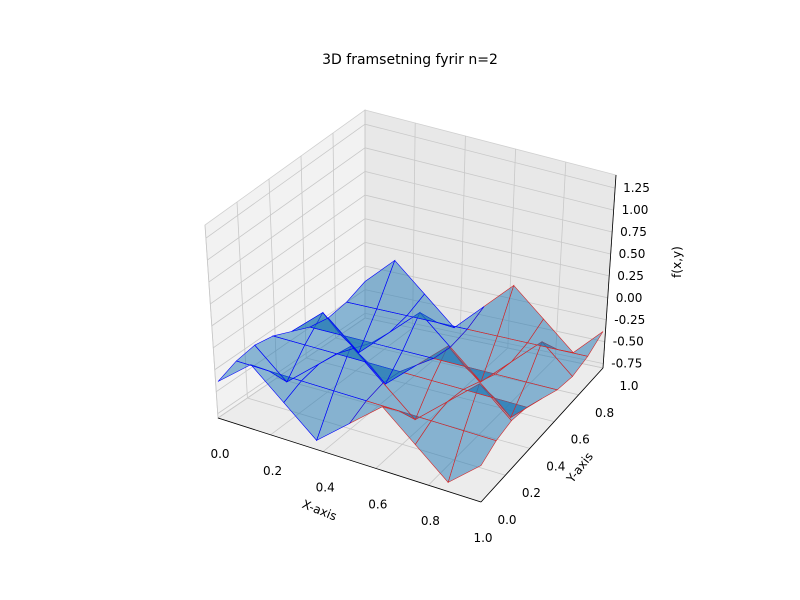 This screenshot has width=800, height=600. Describe the element at coordinates (632, 254) in the screenshot. I see `z-tick-label: 0.50` at that location.